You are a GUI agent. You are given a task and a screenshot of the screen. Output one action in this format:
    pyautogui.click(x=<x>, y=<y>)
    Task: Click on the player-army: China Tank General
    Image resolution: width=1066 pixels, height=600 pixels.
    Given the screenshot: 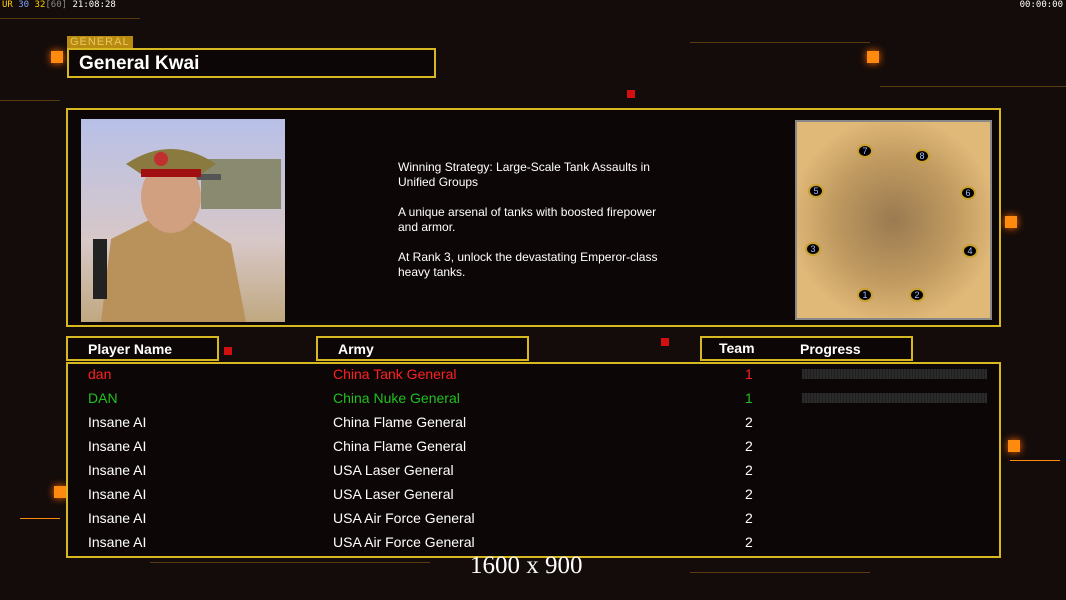 What is the action you would take?
    pyautogui.click(x=395, y=374)
    